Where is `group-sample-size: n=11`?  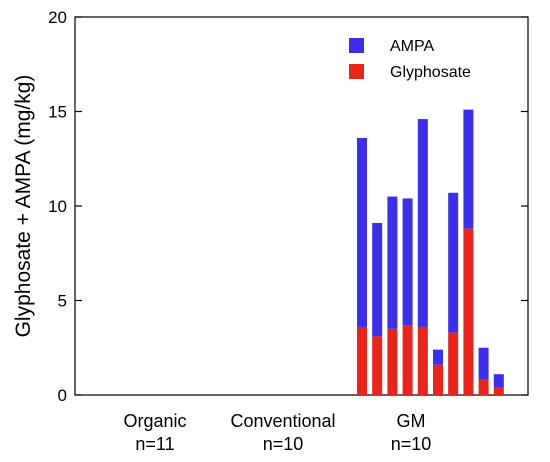
group-sample-size: n=11 is located at coordinates (154, 444).